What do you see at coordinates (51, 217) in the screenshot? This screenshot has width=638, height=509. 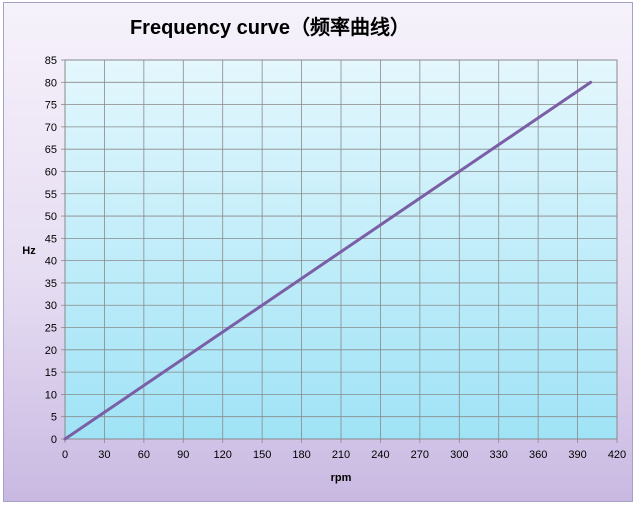 I see `y-tick-label: 50` at bounding box center [51, 217].